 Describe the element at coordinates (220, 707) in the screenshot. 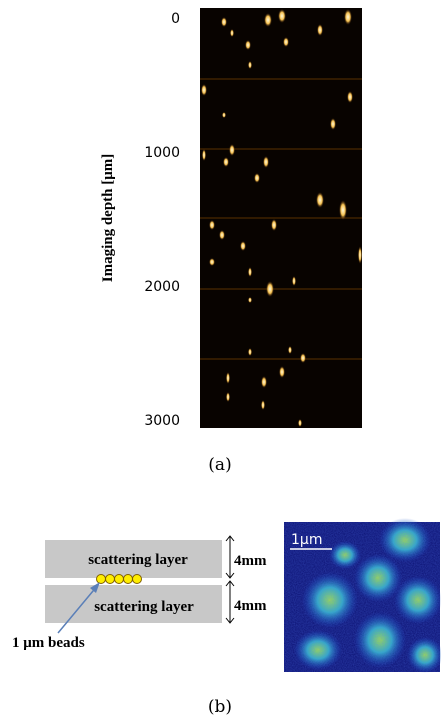

I see `caption: (b)` at that location.